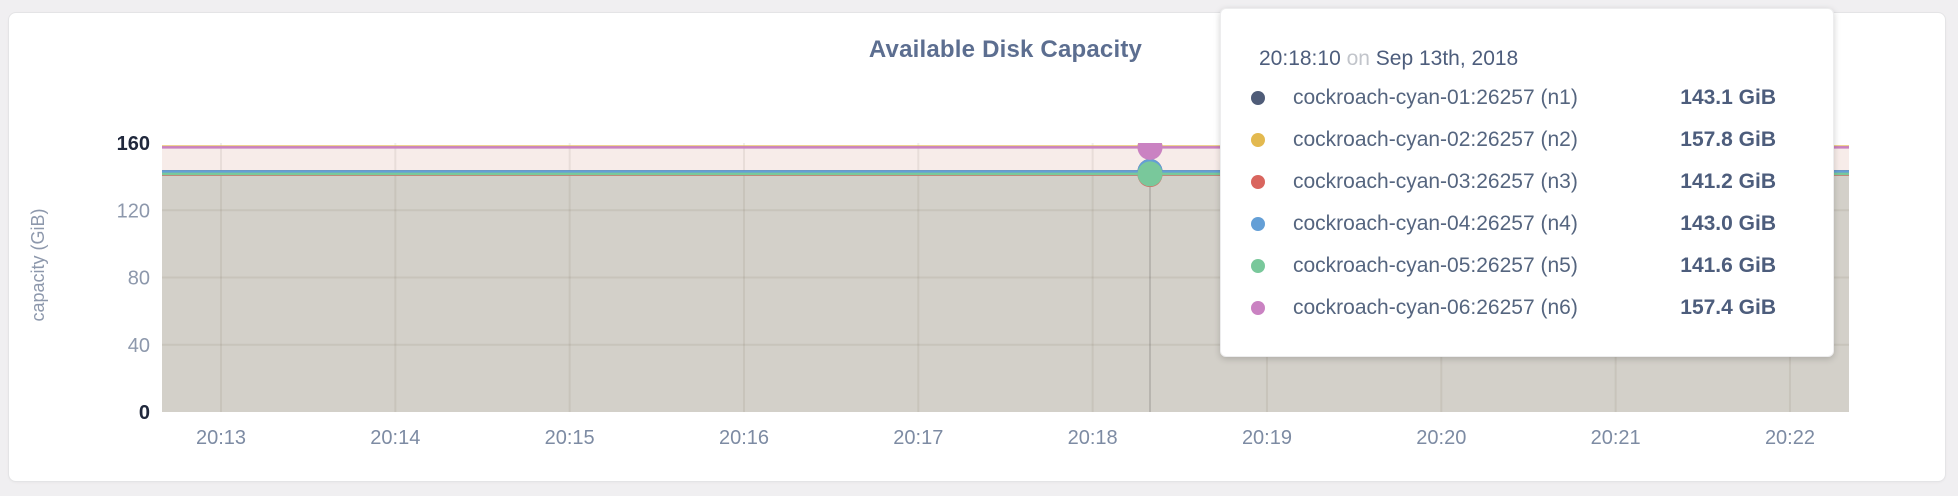 The height and width of the screenshot is (496, 1958). Describe the element at coordinates (1267, 438) in the screenshot. I see `svg-text: 20:19` at that location.